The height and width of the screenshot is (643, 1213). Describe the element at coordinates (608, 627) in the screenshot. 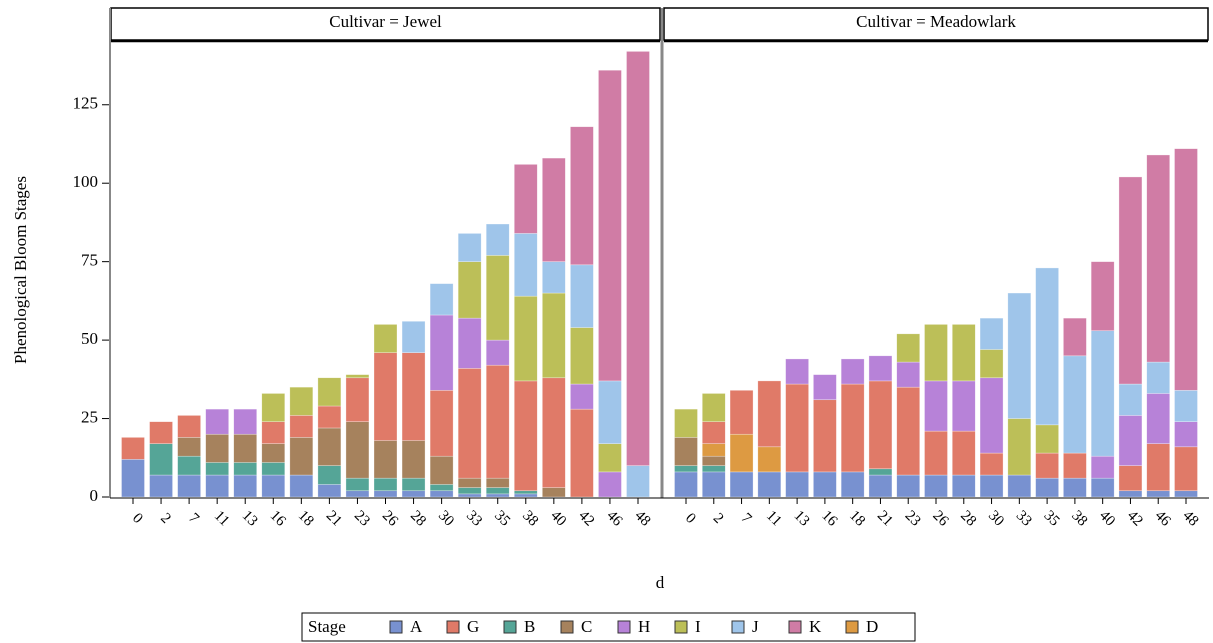

I see `legend-box` at that location.